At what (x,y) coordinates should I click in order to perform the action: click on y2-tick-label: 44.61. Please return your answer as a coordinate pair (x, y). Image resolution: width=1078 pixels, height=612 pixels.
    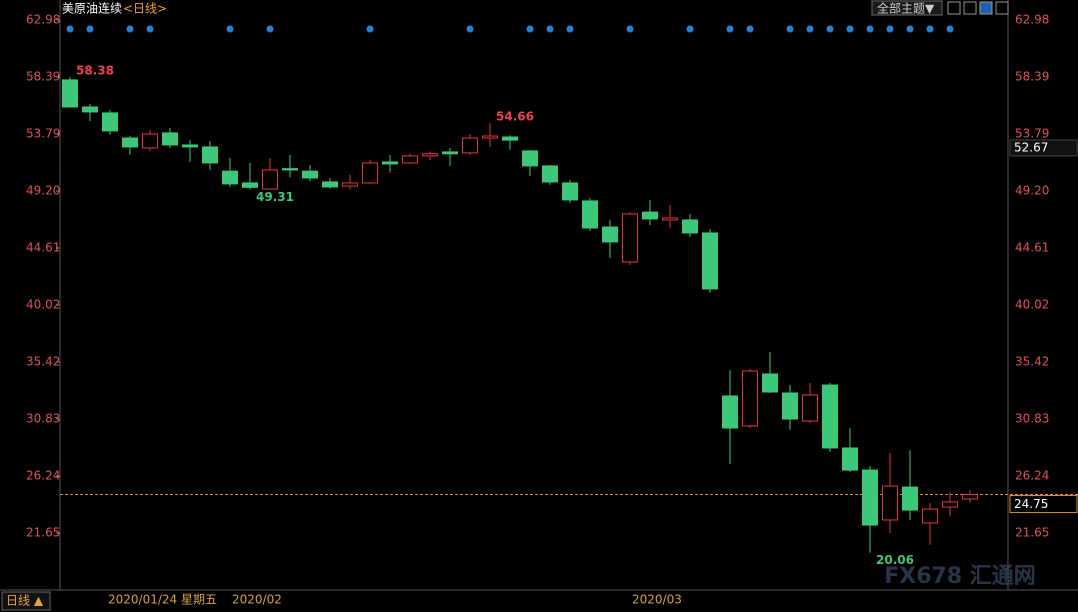
    Looking at the image, I should click on (1032, 247).